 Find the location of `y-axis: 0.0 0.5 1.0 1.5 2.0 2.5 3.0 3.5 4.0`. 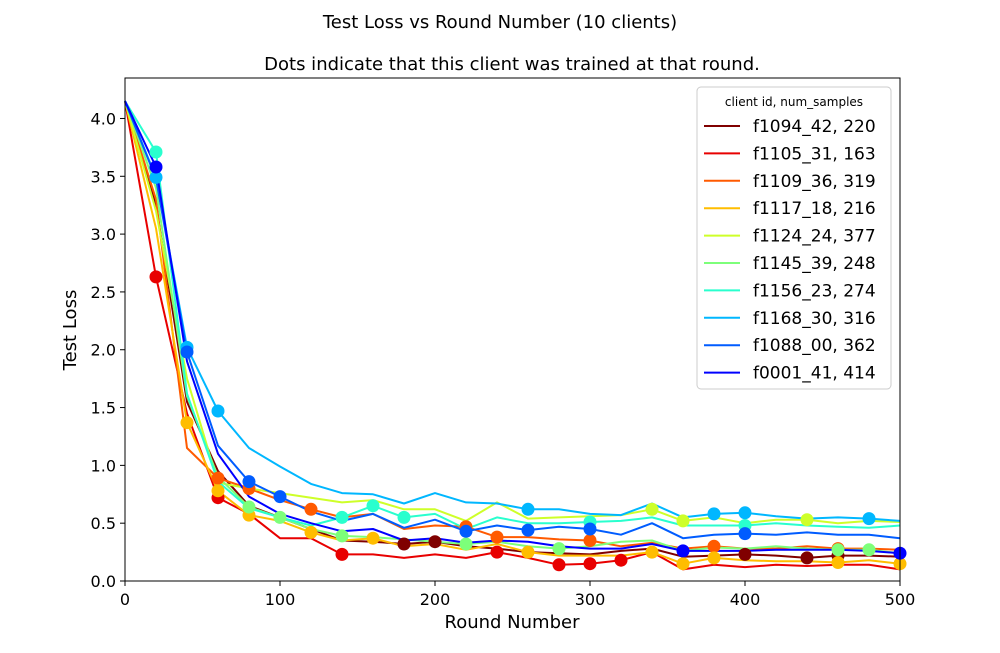

y-axis: 0.0 0.5 1.0 1.5 2.0 2.5 3.0 3.5 4.0 is located at coordinates (108, 350).